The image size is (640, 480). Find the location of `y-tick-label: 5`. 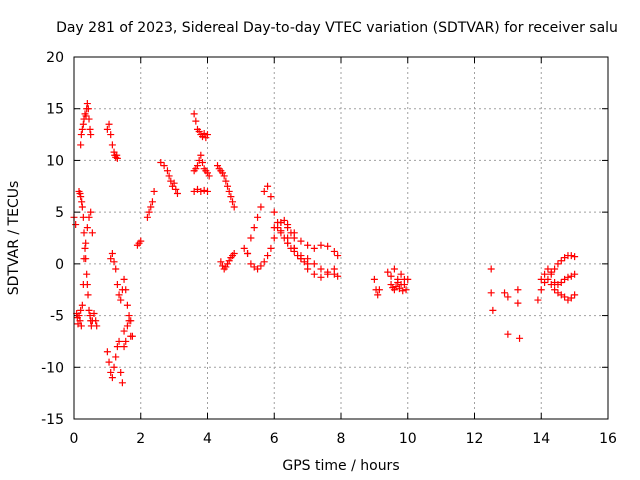

y-tick-label: 5 is located at coordinates (59, 213).